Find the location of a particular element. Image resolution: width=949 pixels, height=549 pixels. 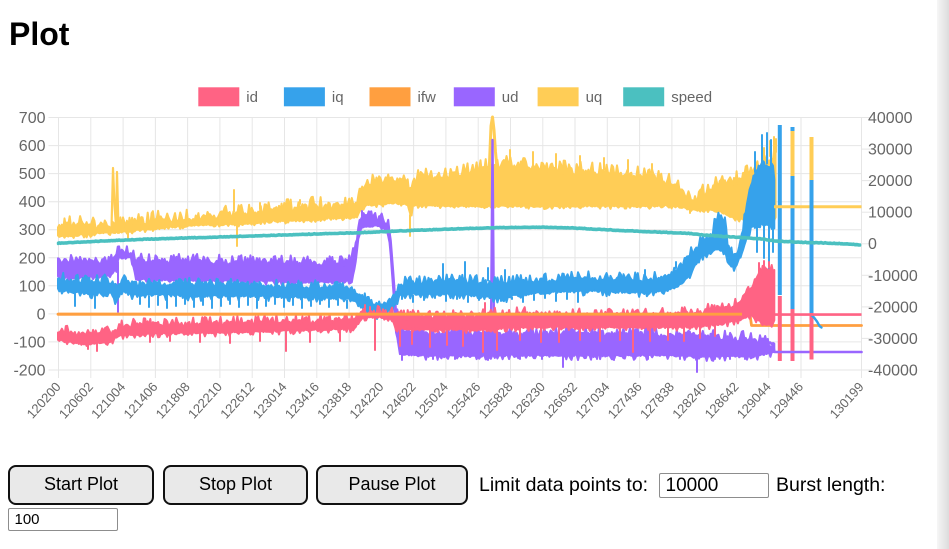

svg-text: 129044 is located at coordinates (754, 400).